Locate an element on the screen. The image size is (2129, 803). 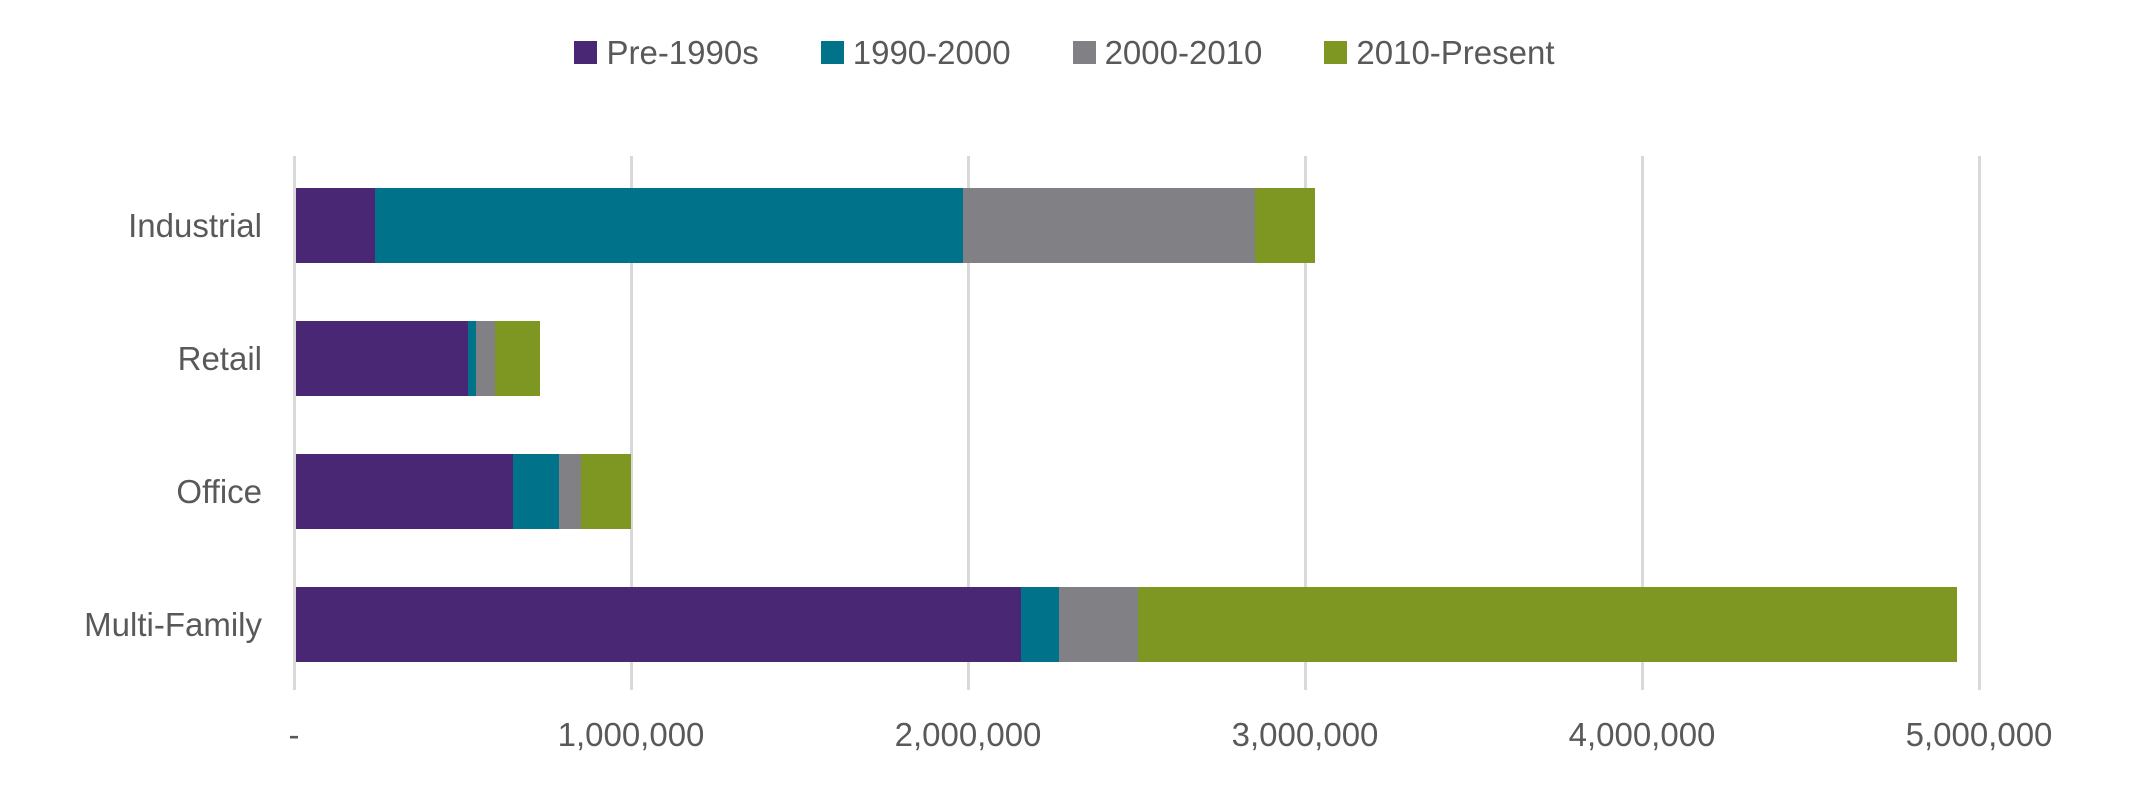
legend-item-1990-2000: 1990-2000 is located at coordinates (915, 52).